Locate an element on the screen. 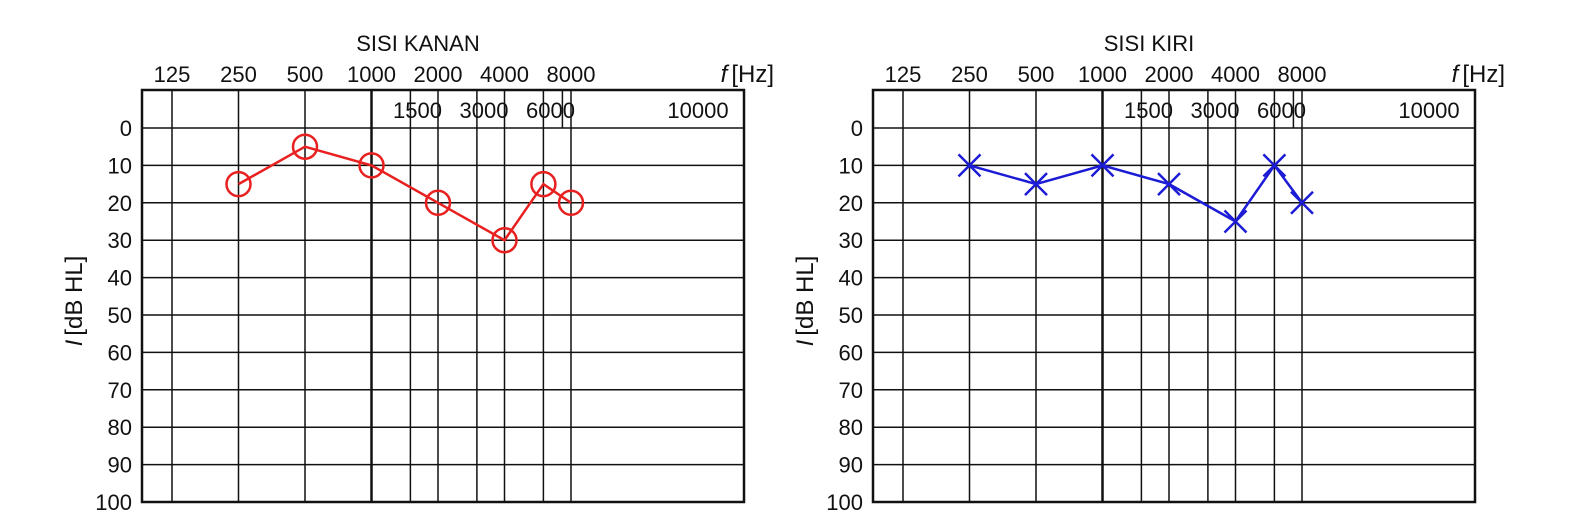 Image resolution: width=1573 pixels, height=522 pixels. chart-title: SISI KIRI is located at coordinates (1149, 43).